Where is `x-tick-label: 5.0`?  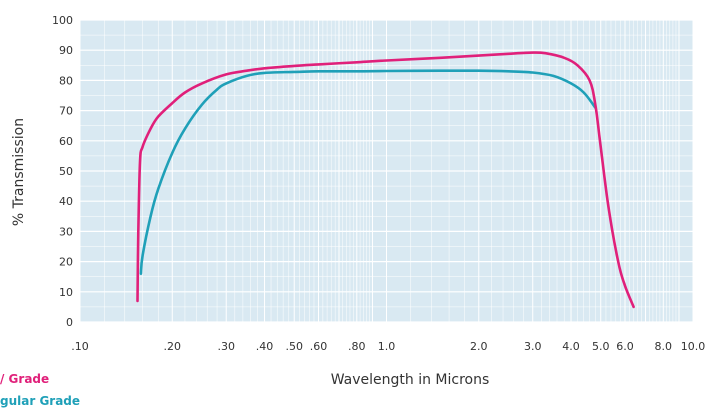
x-tick-label: 5.0 is located at coordinates (601, 346).